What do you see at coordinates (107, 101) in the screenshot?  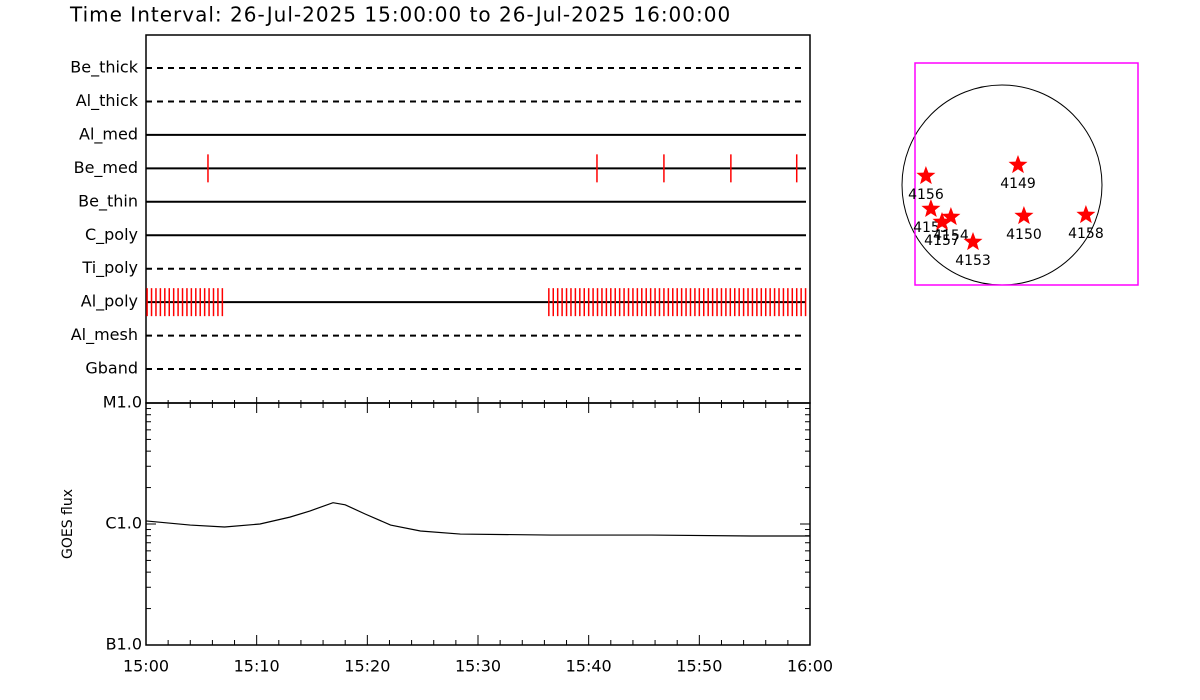 I see `filter-label: Al_thick` at bounding box center [107, 101].